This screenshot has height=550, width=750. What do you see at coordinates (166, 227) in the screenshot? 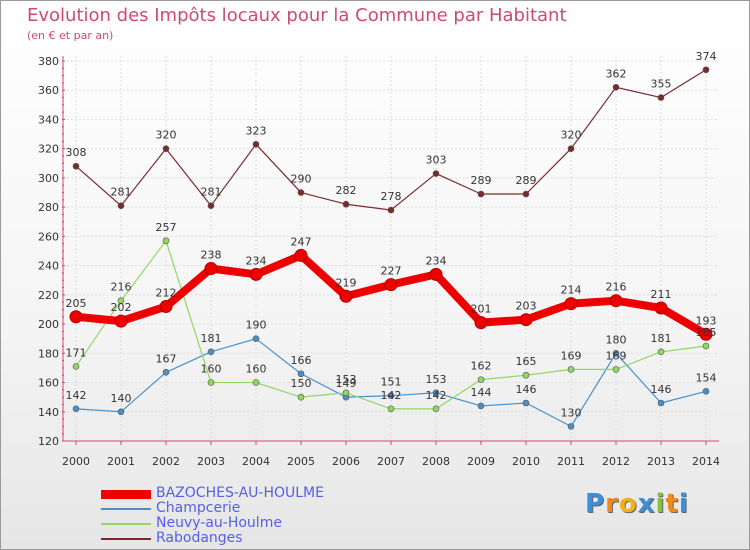
I see `data-label: 257` at bounding box center [166, 227].